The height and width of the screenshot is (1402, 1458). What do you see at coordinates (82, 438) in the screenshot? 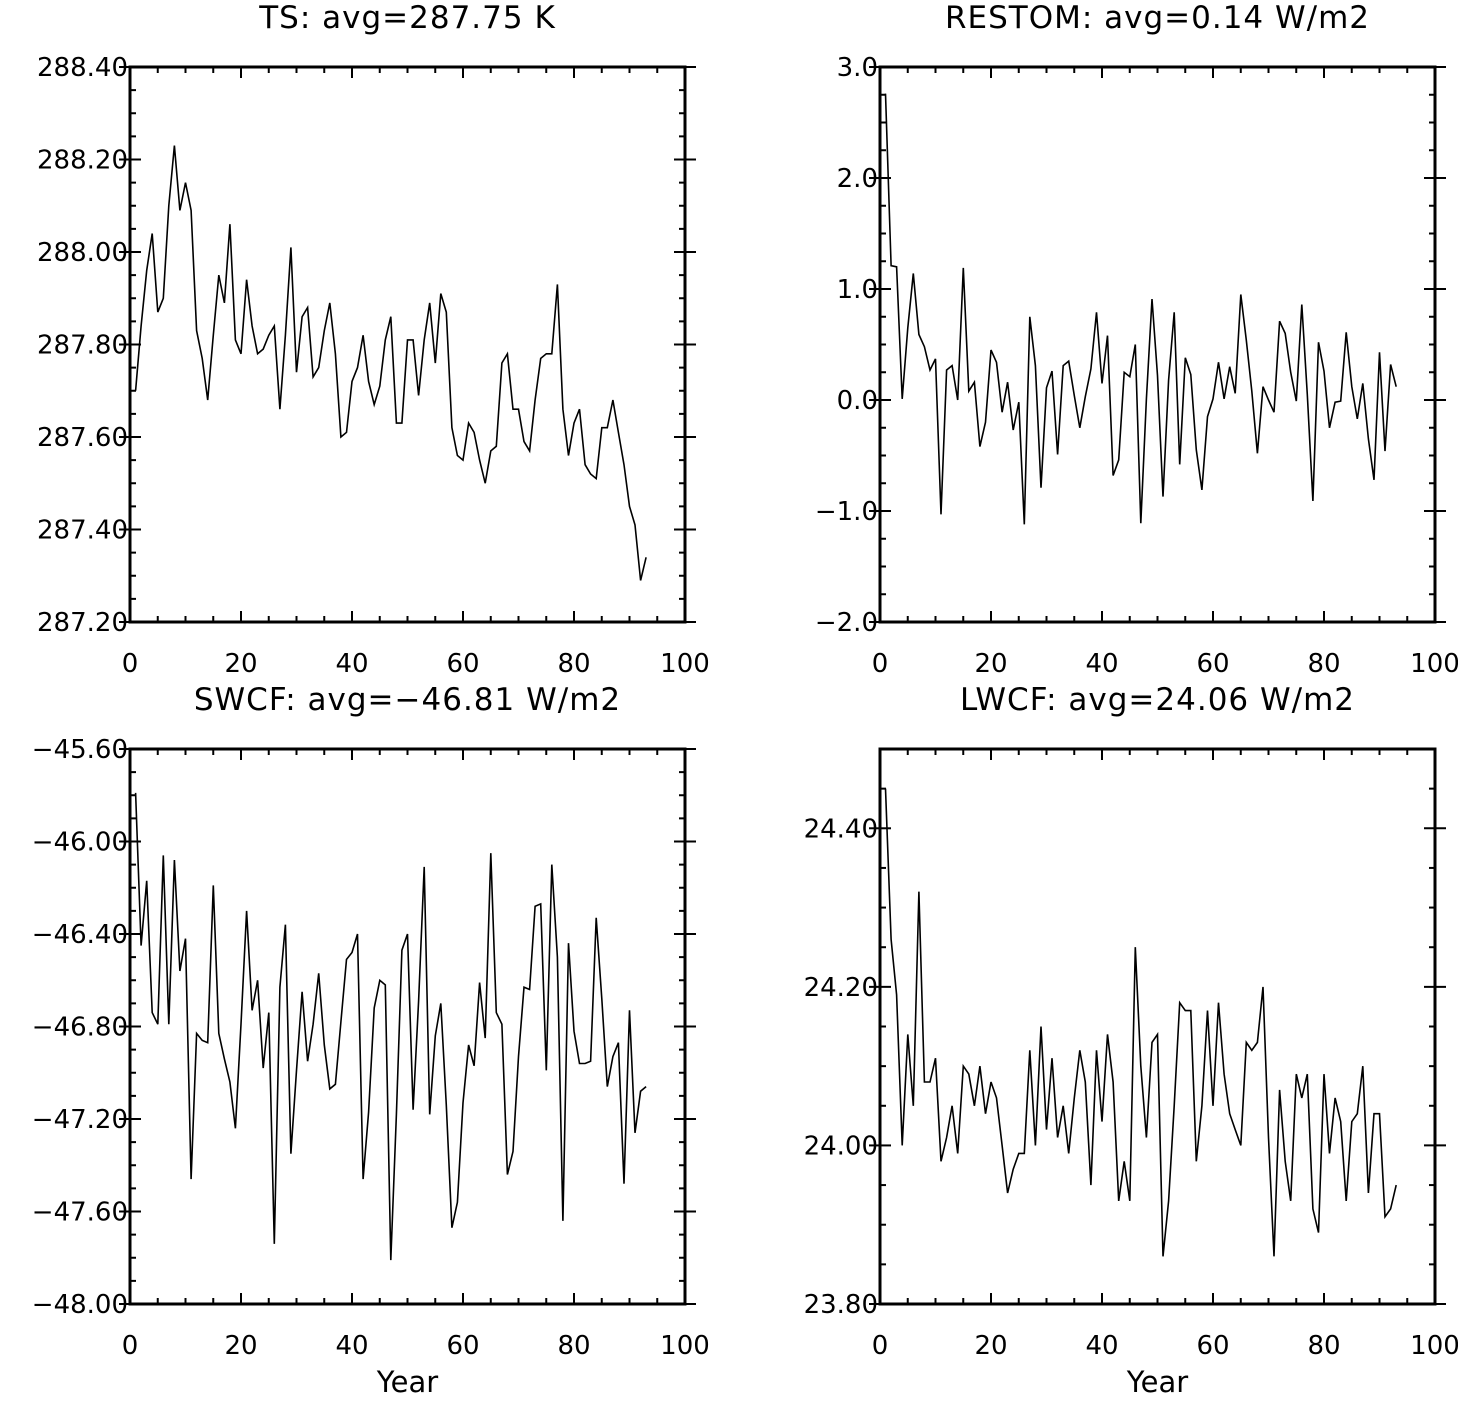
I see `y-tick-label: 287.60` at bounding box center [82, 438].